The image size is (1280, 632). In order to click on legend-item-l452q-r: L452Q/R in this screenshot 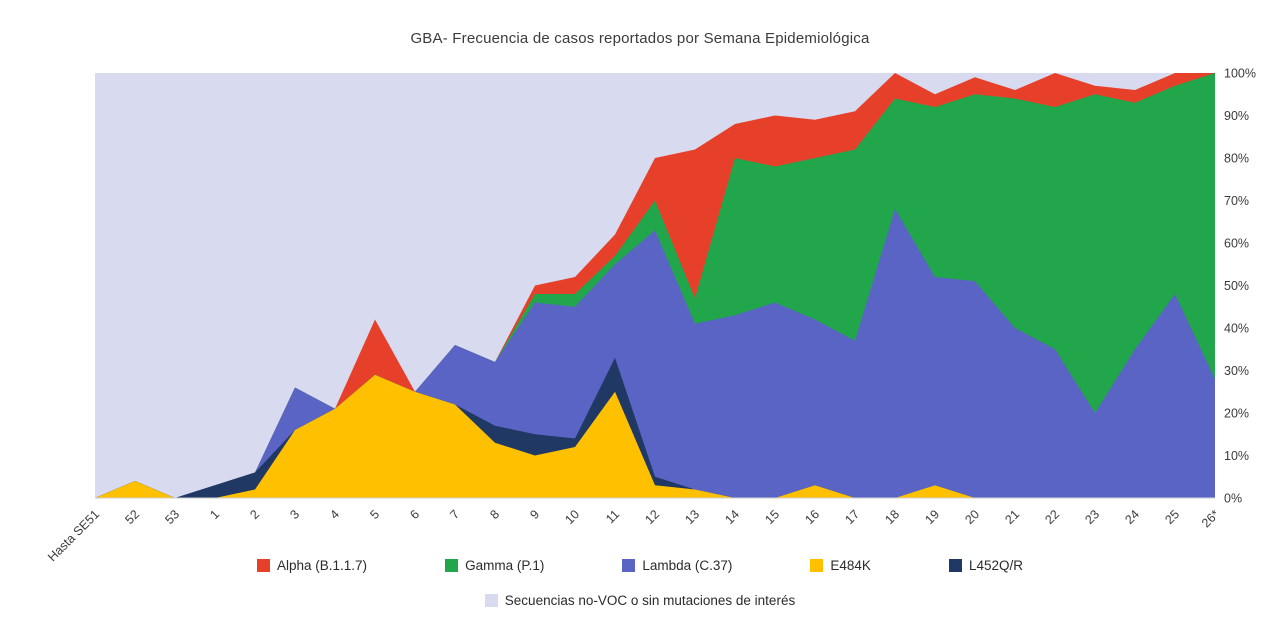, I will do `click(985, 565)`.